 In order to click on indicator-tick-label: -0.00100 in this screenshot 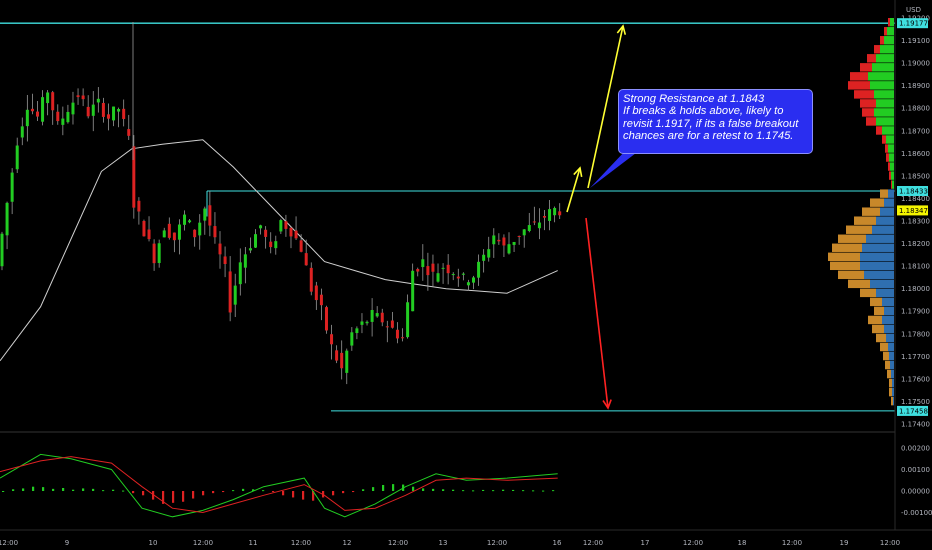, I will do `click(916, 513)`.